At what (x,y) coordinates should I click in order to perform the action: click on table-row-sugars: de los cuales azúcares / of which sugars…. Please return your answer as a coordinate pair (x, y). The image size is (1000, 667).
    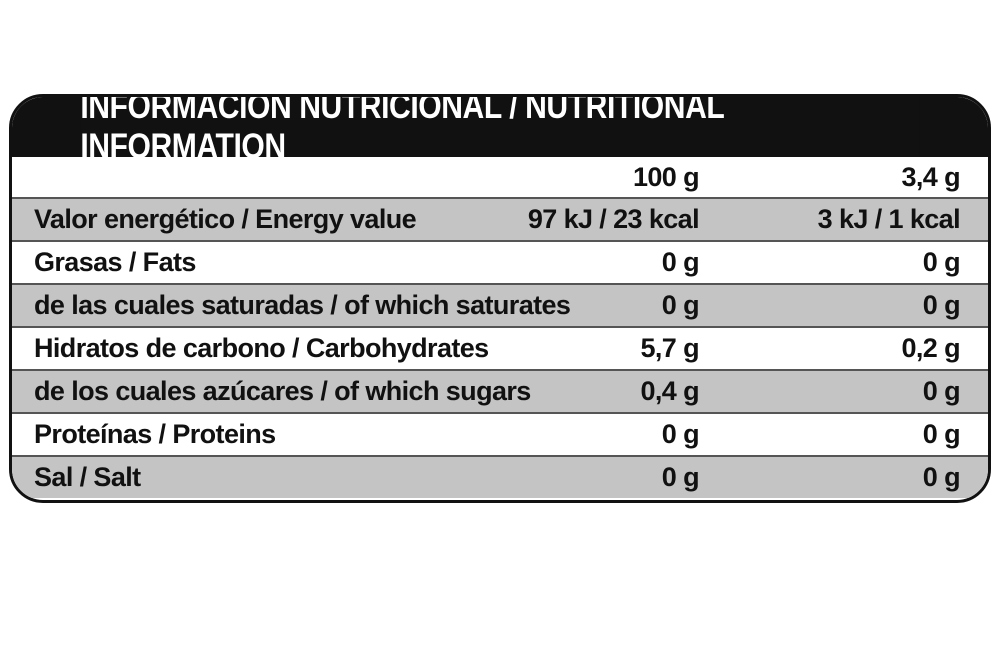
    Looking at the image, I should click on (500, 390).